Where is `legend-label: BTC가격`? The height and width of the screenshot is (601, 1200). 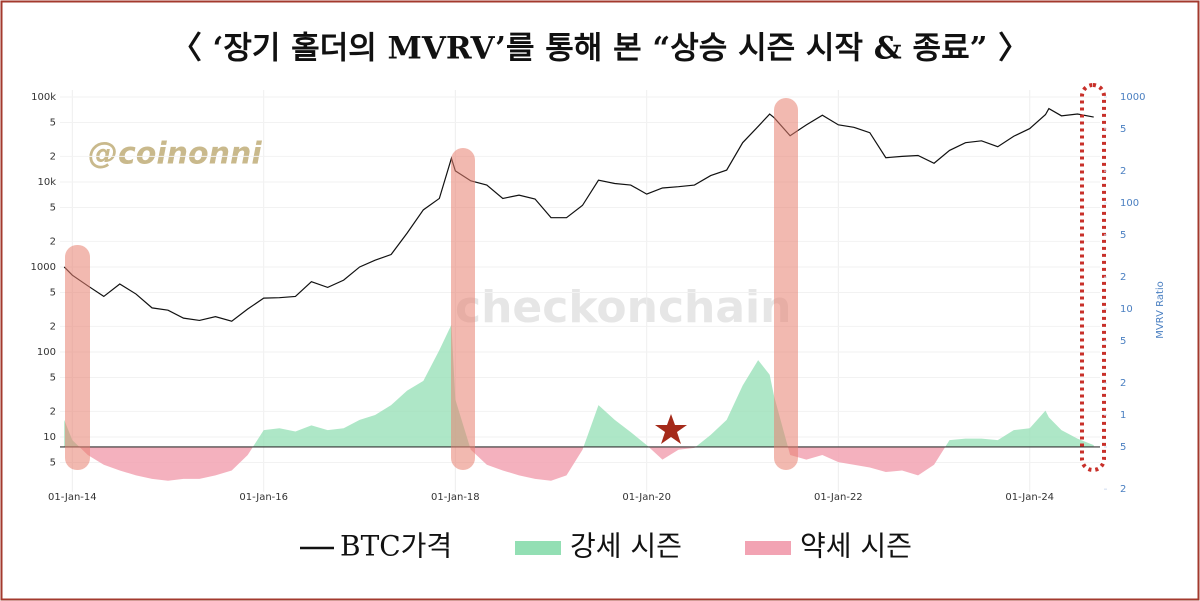
legend-label: BTC가격 is located at coordinates (396, 546).